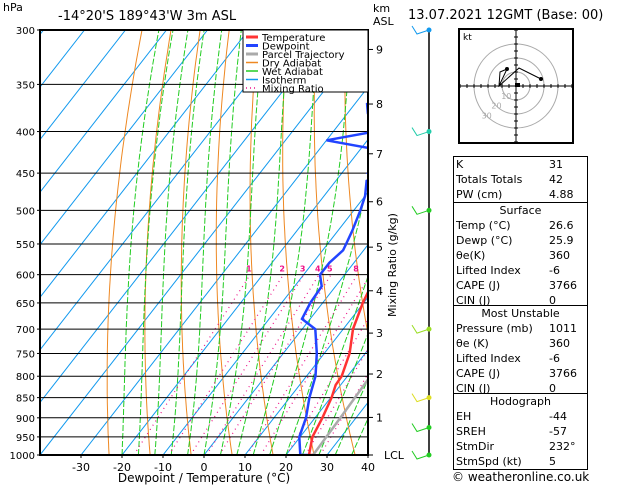 The width and height of the screenshot is (629, 486). Describe the element at coordinates (520, 285) in the screenshot. I see `surface-row: CAPE (J) 3766` at that location.